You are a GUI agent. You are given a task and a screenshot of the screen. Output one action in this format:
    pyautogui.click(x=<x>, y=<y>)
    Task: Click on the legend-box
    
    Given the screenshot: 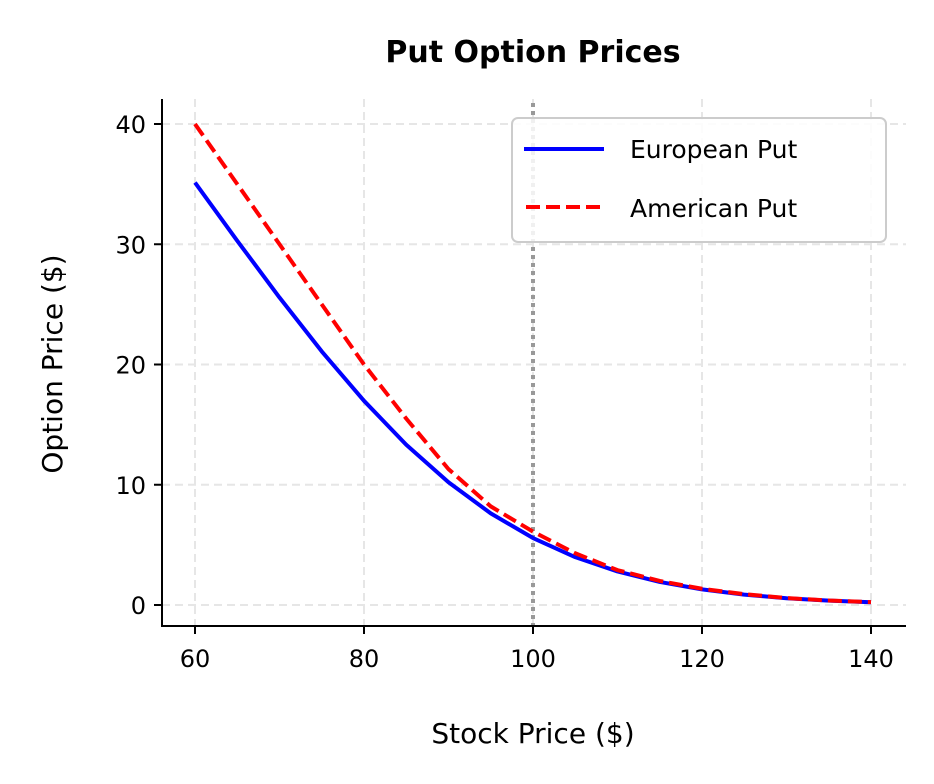 What is the action you would take?
    pyautogui.click(x=699, y=180)
    